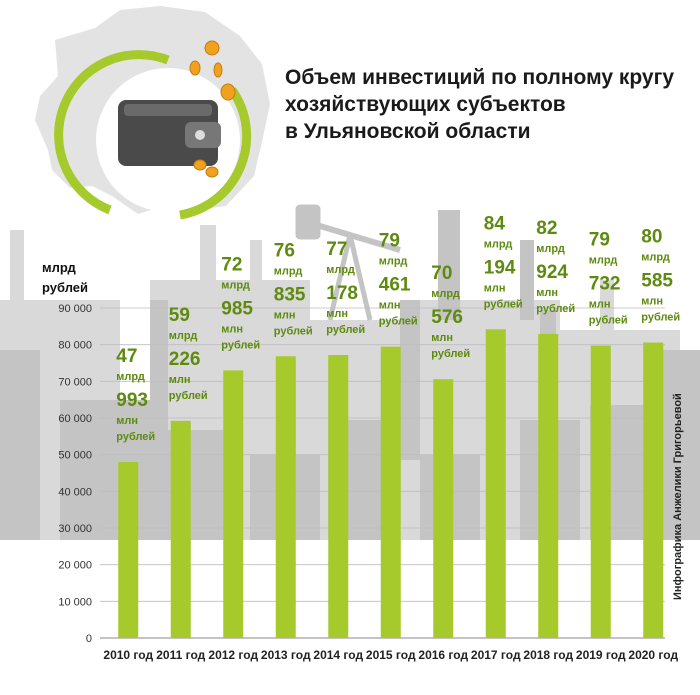  Describe the element at coordinates (653, 655) in the screenshot. I see `x-tick-label: 2020 год` at that location.